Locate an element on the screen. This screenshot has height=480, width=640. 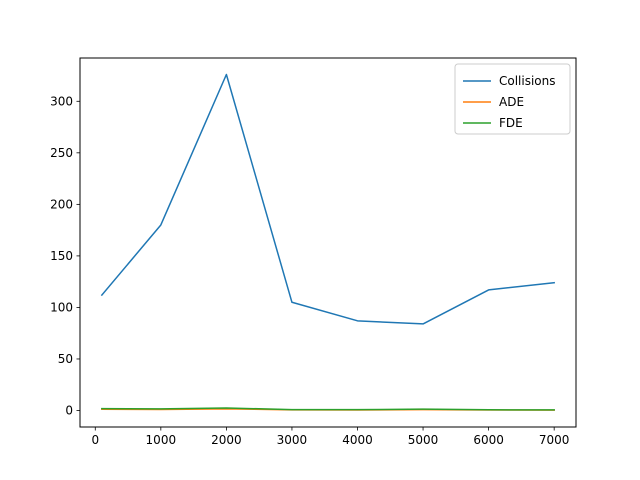
x-tick-label: 1000 is located at coordinates (161, 440).